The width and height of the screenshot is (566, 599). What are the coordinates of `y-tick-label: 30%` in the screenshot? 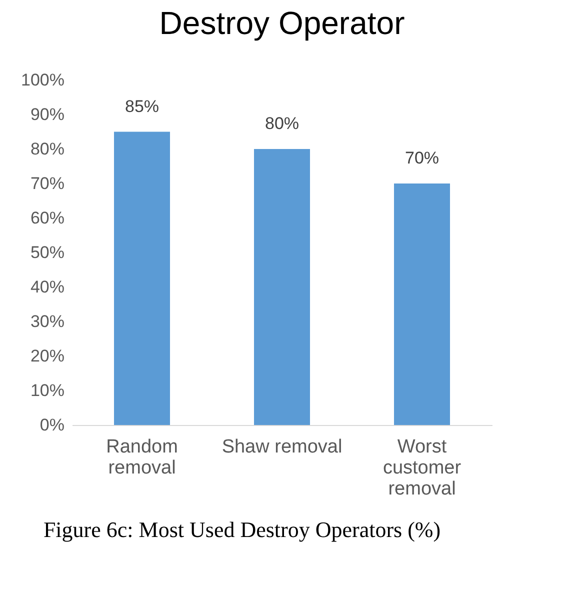 It's located at (47, 321).